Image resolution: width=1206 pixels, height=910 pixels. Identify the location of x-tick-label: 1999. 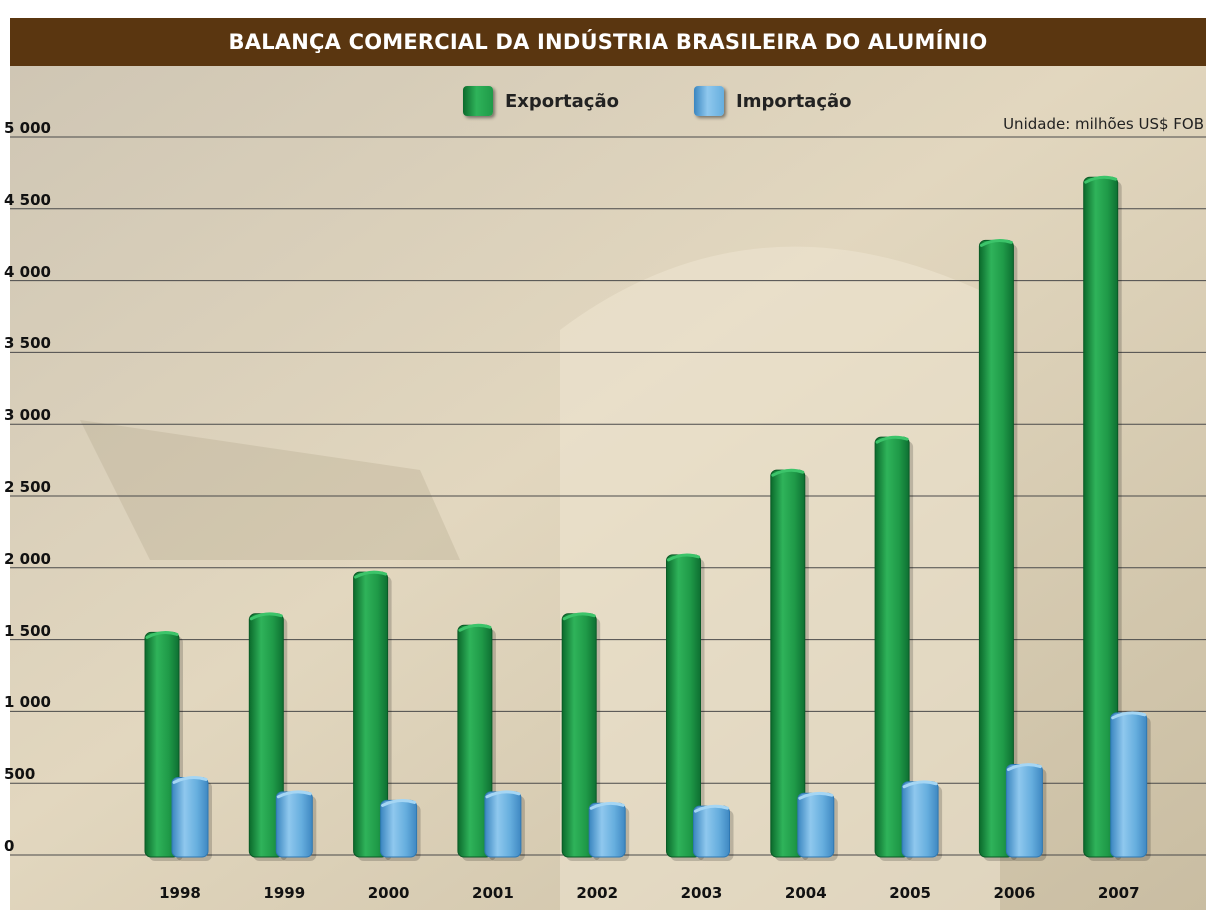
(284, 893).